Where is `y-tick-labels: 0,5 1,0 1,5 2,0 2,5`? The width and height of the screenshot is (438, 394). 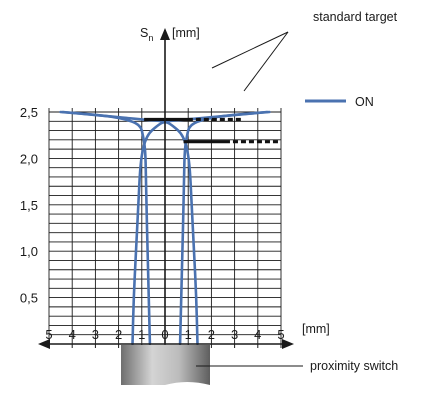
y-tick-labels: 0,5 1,0 1,5 2,0 2,5 is located at coordinates (29, 205).